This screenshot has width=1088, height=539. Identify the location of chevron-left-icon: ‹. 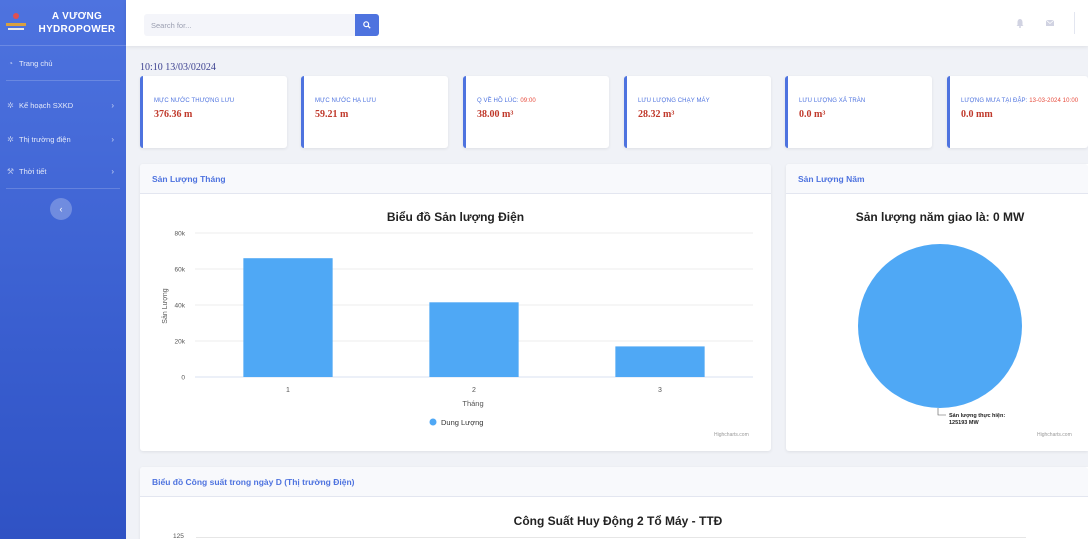
(61, 209).